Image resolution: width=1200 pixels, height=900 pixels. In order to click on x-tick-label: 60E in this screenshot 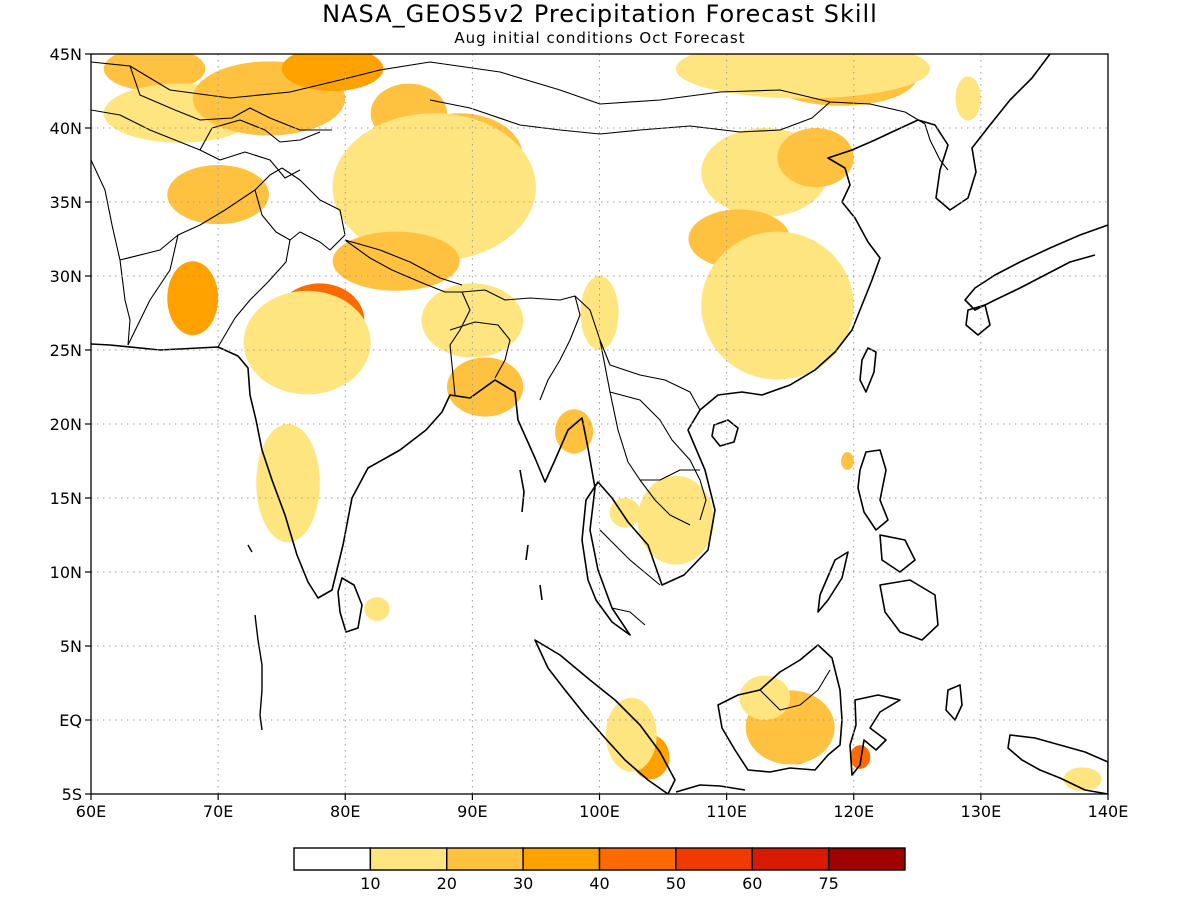, I will do `click(91, 811)`.